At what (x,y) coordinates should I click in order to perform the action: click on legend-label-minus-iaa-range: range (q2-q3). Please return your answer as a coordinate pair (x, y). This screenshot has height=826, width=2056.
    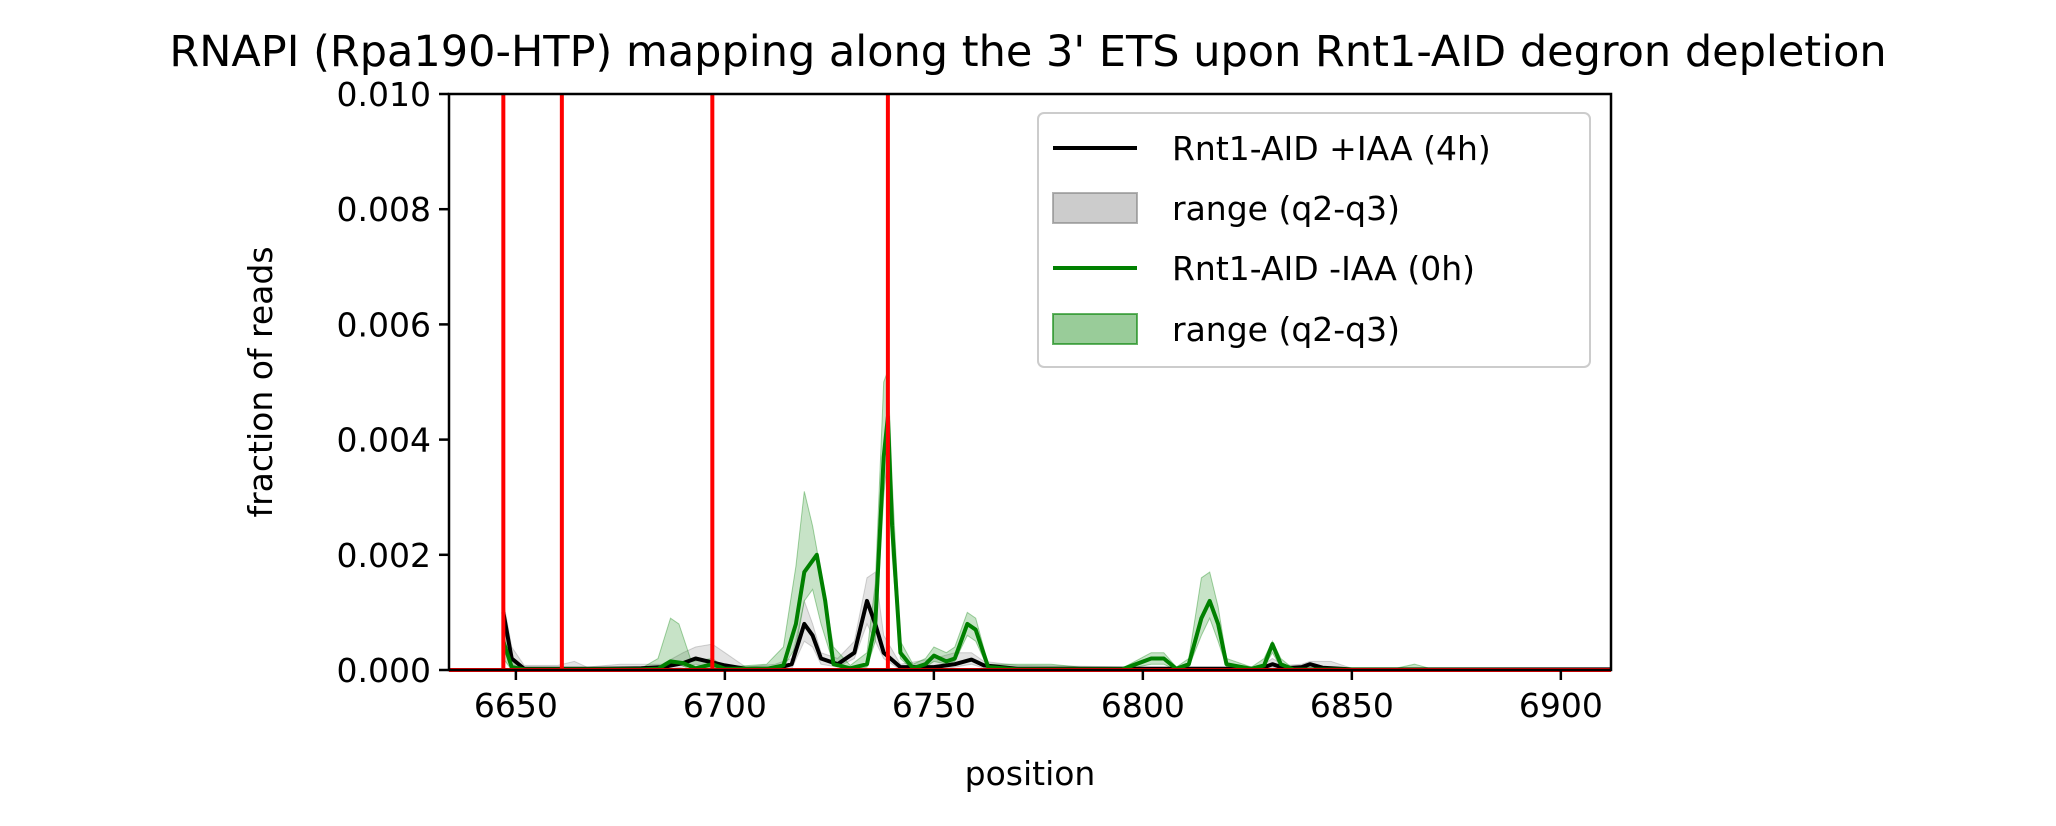
    Looking at the image, I should click on (1286, 329).